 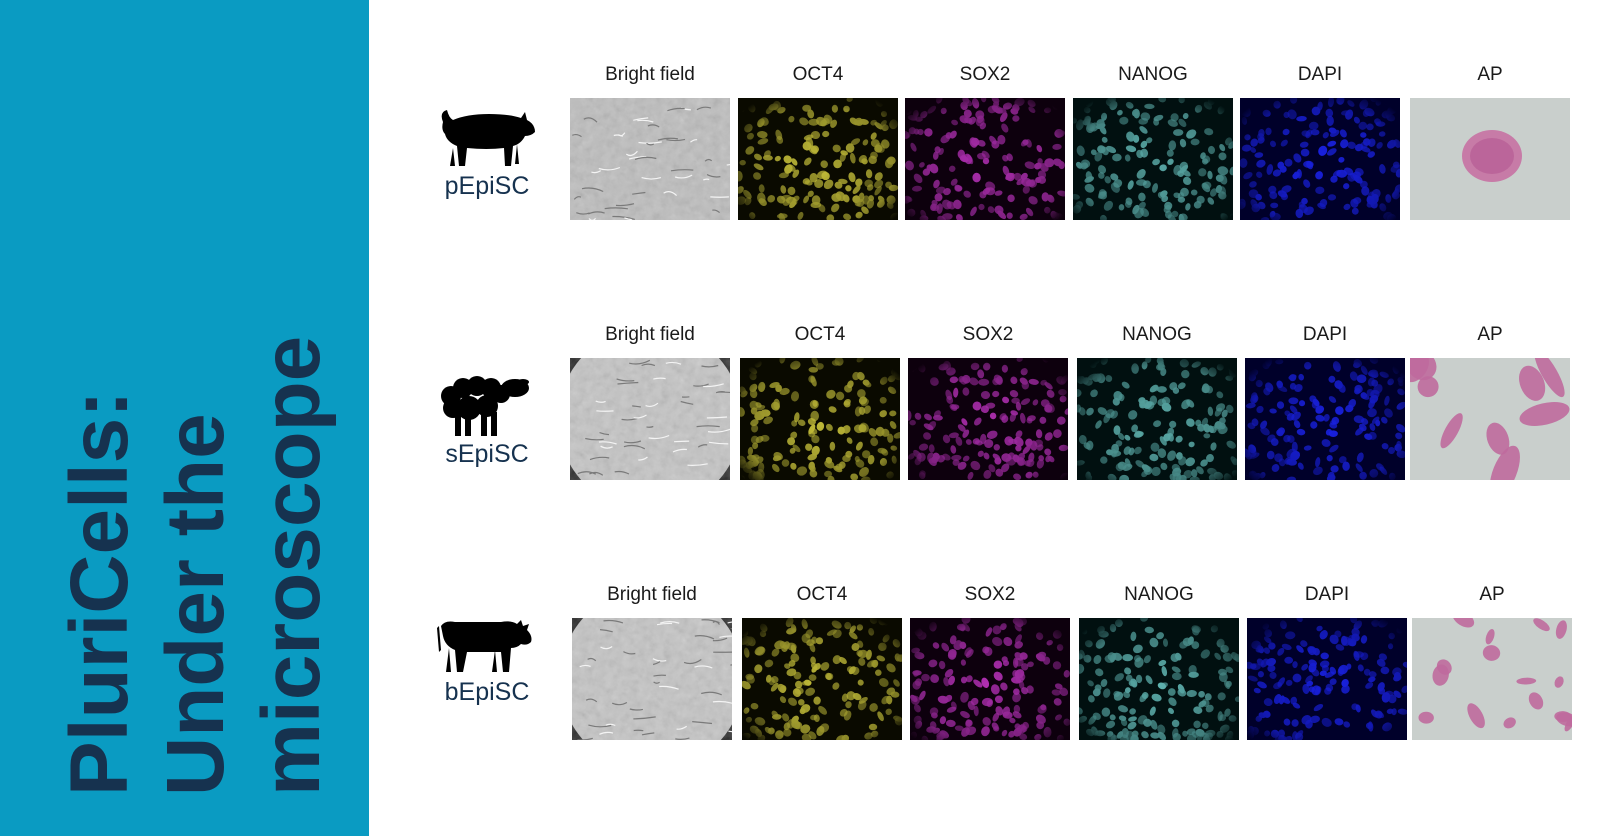 I want to click on species-pig: pEpiSC, so click(x=487, y=152).